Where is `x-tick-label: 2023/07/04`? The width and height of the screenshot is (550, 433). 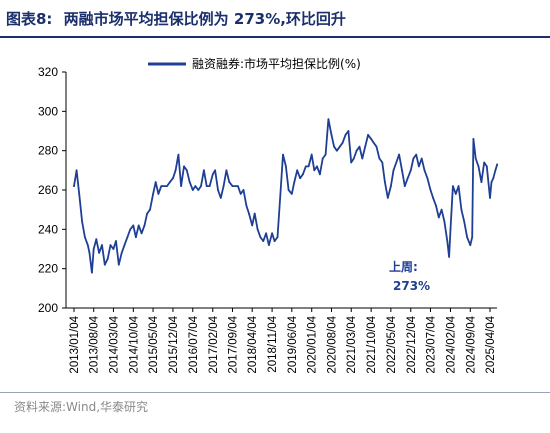
x-tick-label: 2023/07/04 is located at coordinates (431, 344).